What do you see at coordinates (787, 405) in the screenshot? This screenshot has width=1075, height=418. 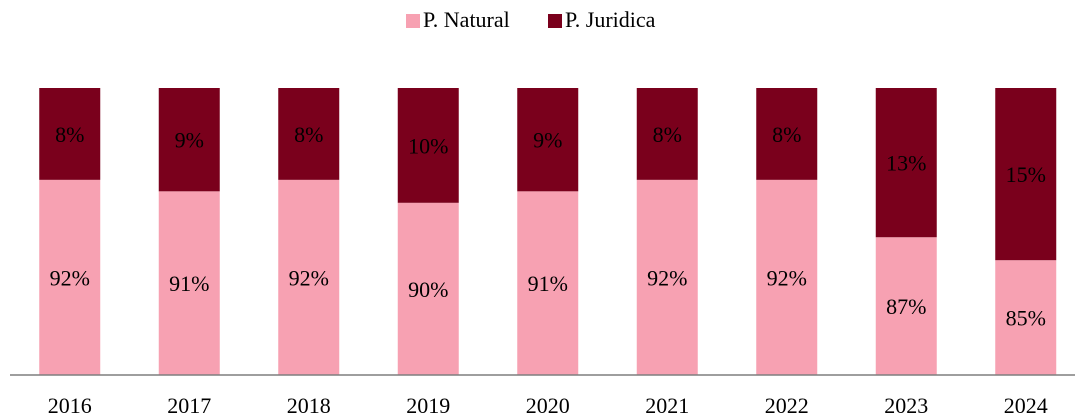 I see `x-tick-label: 2022` at bounding box center [787, 405].